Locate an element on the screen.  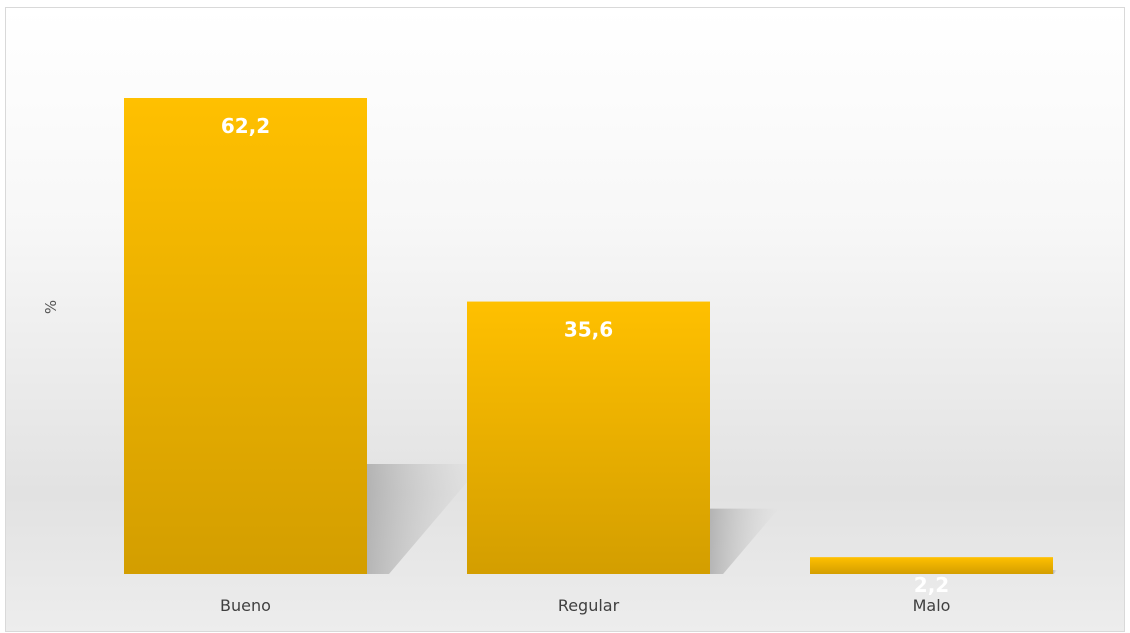
x-tick-label: Bueno is located at coordinates (245, 605).